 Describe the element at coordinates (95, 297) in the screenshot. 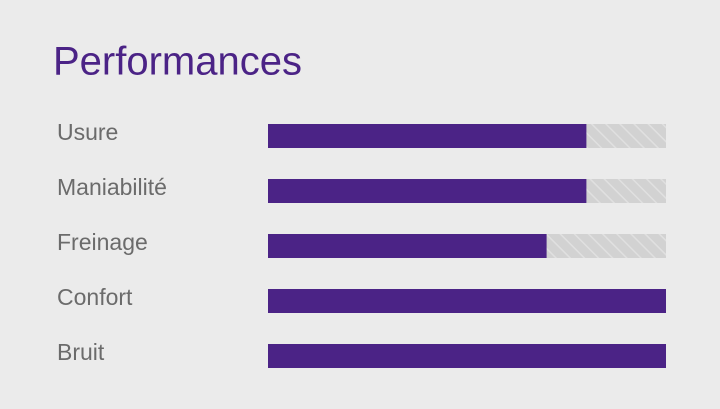

I see `category-label: Confort` at that location.